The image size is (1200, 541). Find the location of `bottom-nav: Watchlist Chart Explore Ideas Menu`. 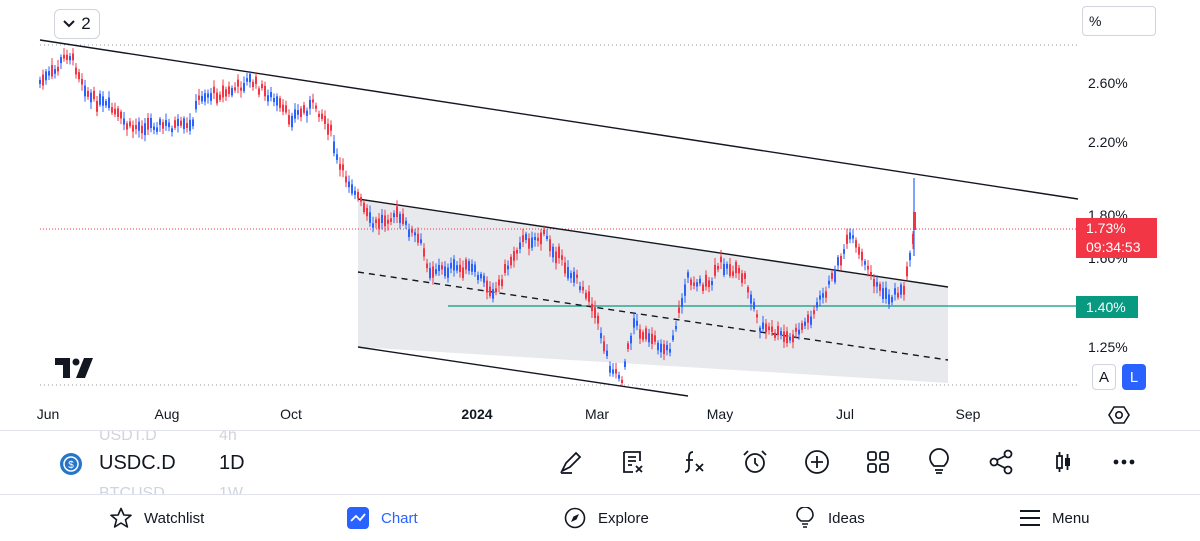

bottom-nav: Watchlist Chart Explore Ideas Menu is located at coordinates (600, 517).